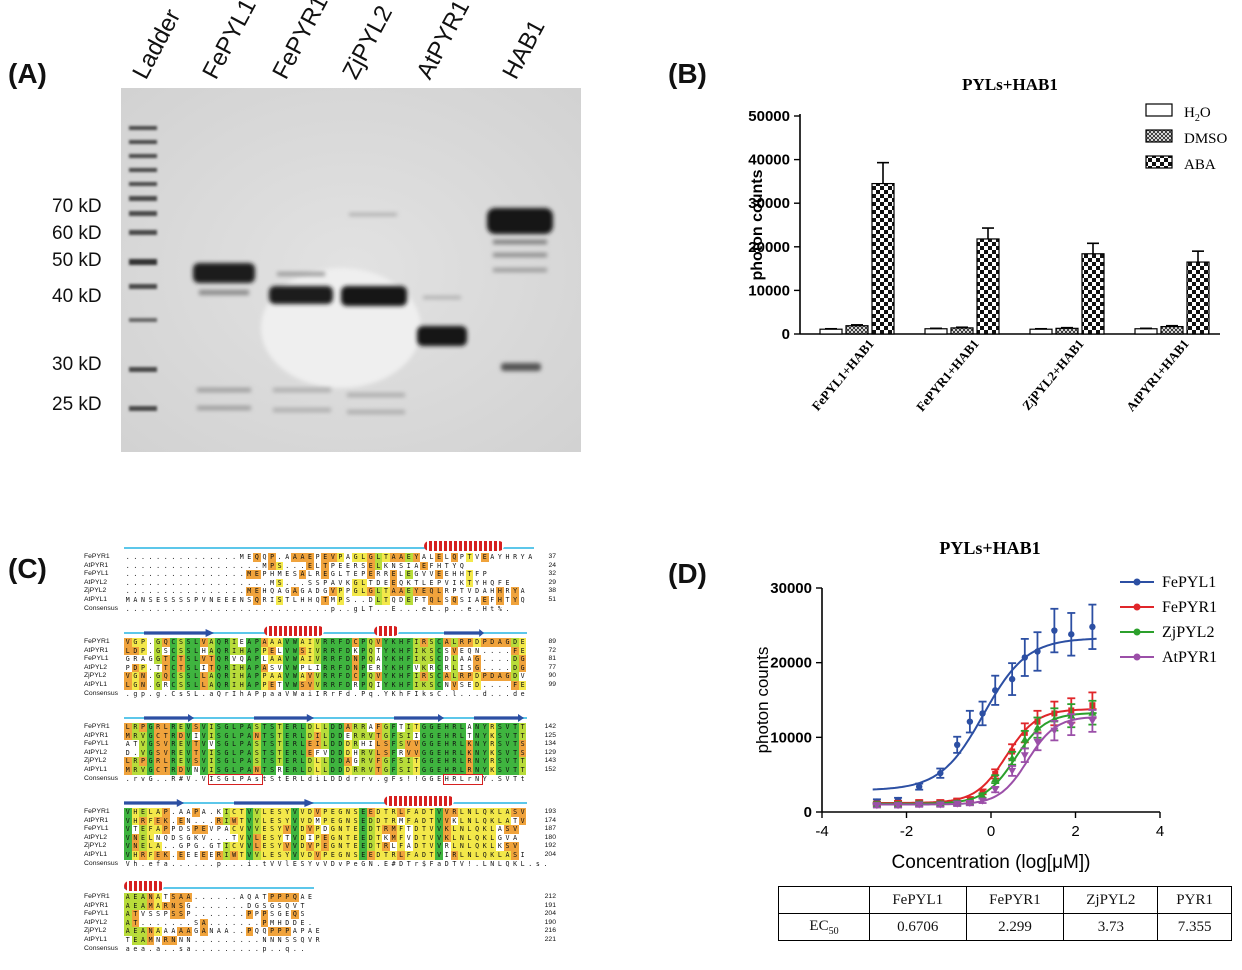 The height and width of the screenshot is (970, 1242). Describe the element at coordinates (264, 565) in the screenshot. I see `residue: M` at that location.